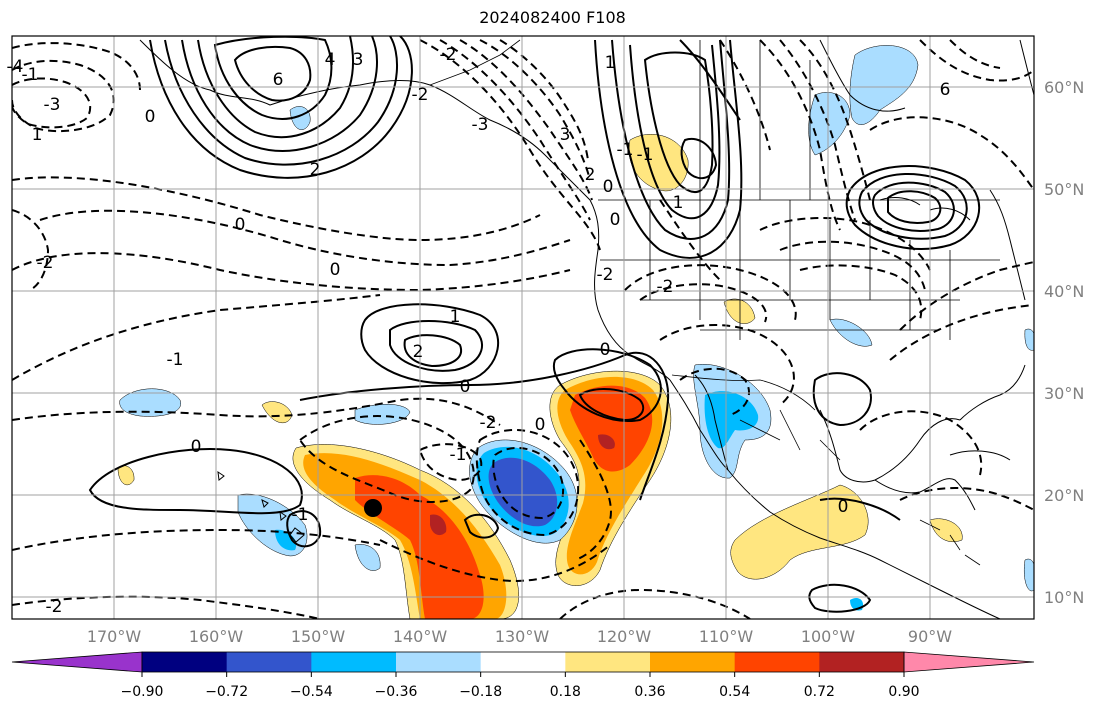 The image size is (1105, 712). I want to click on colorbar-tick-label: −0.90, so click(142, 692).